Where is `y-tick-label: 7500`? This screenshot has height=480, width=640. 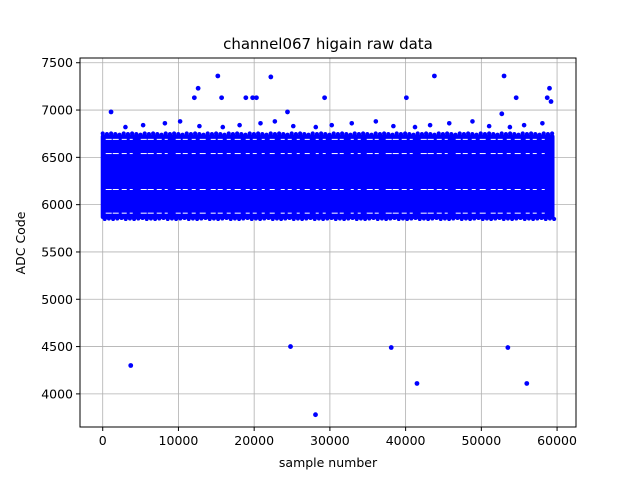
y-tick-label: 7500 is located at coordinates (57, 62).